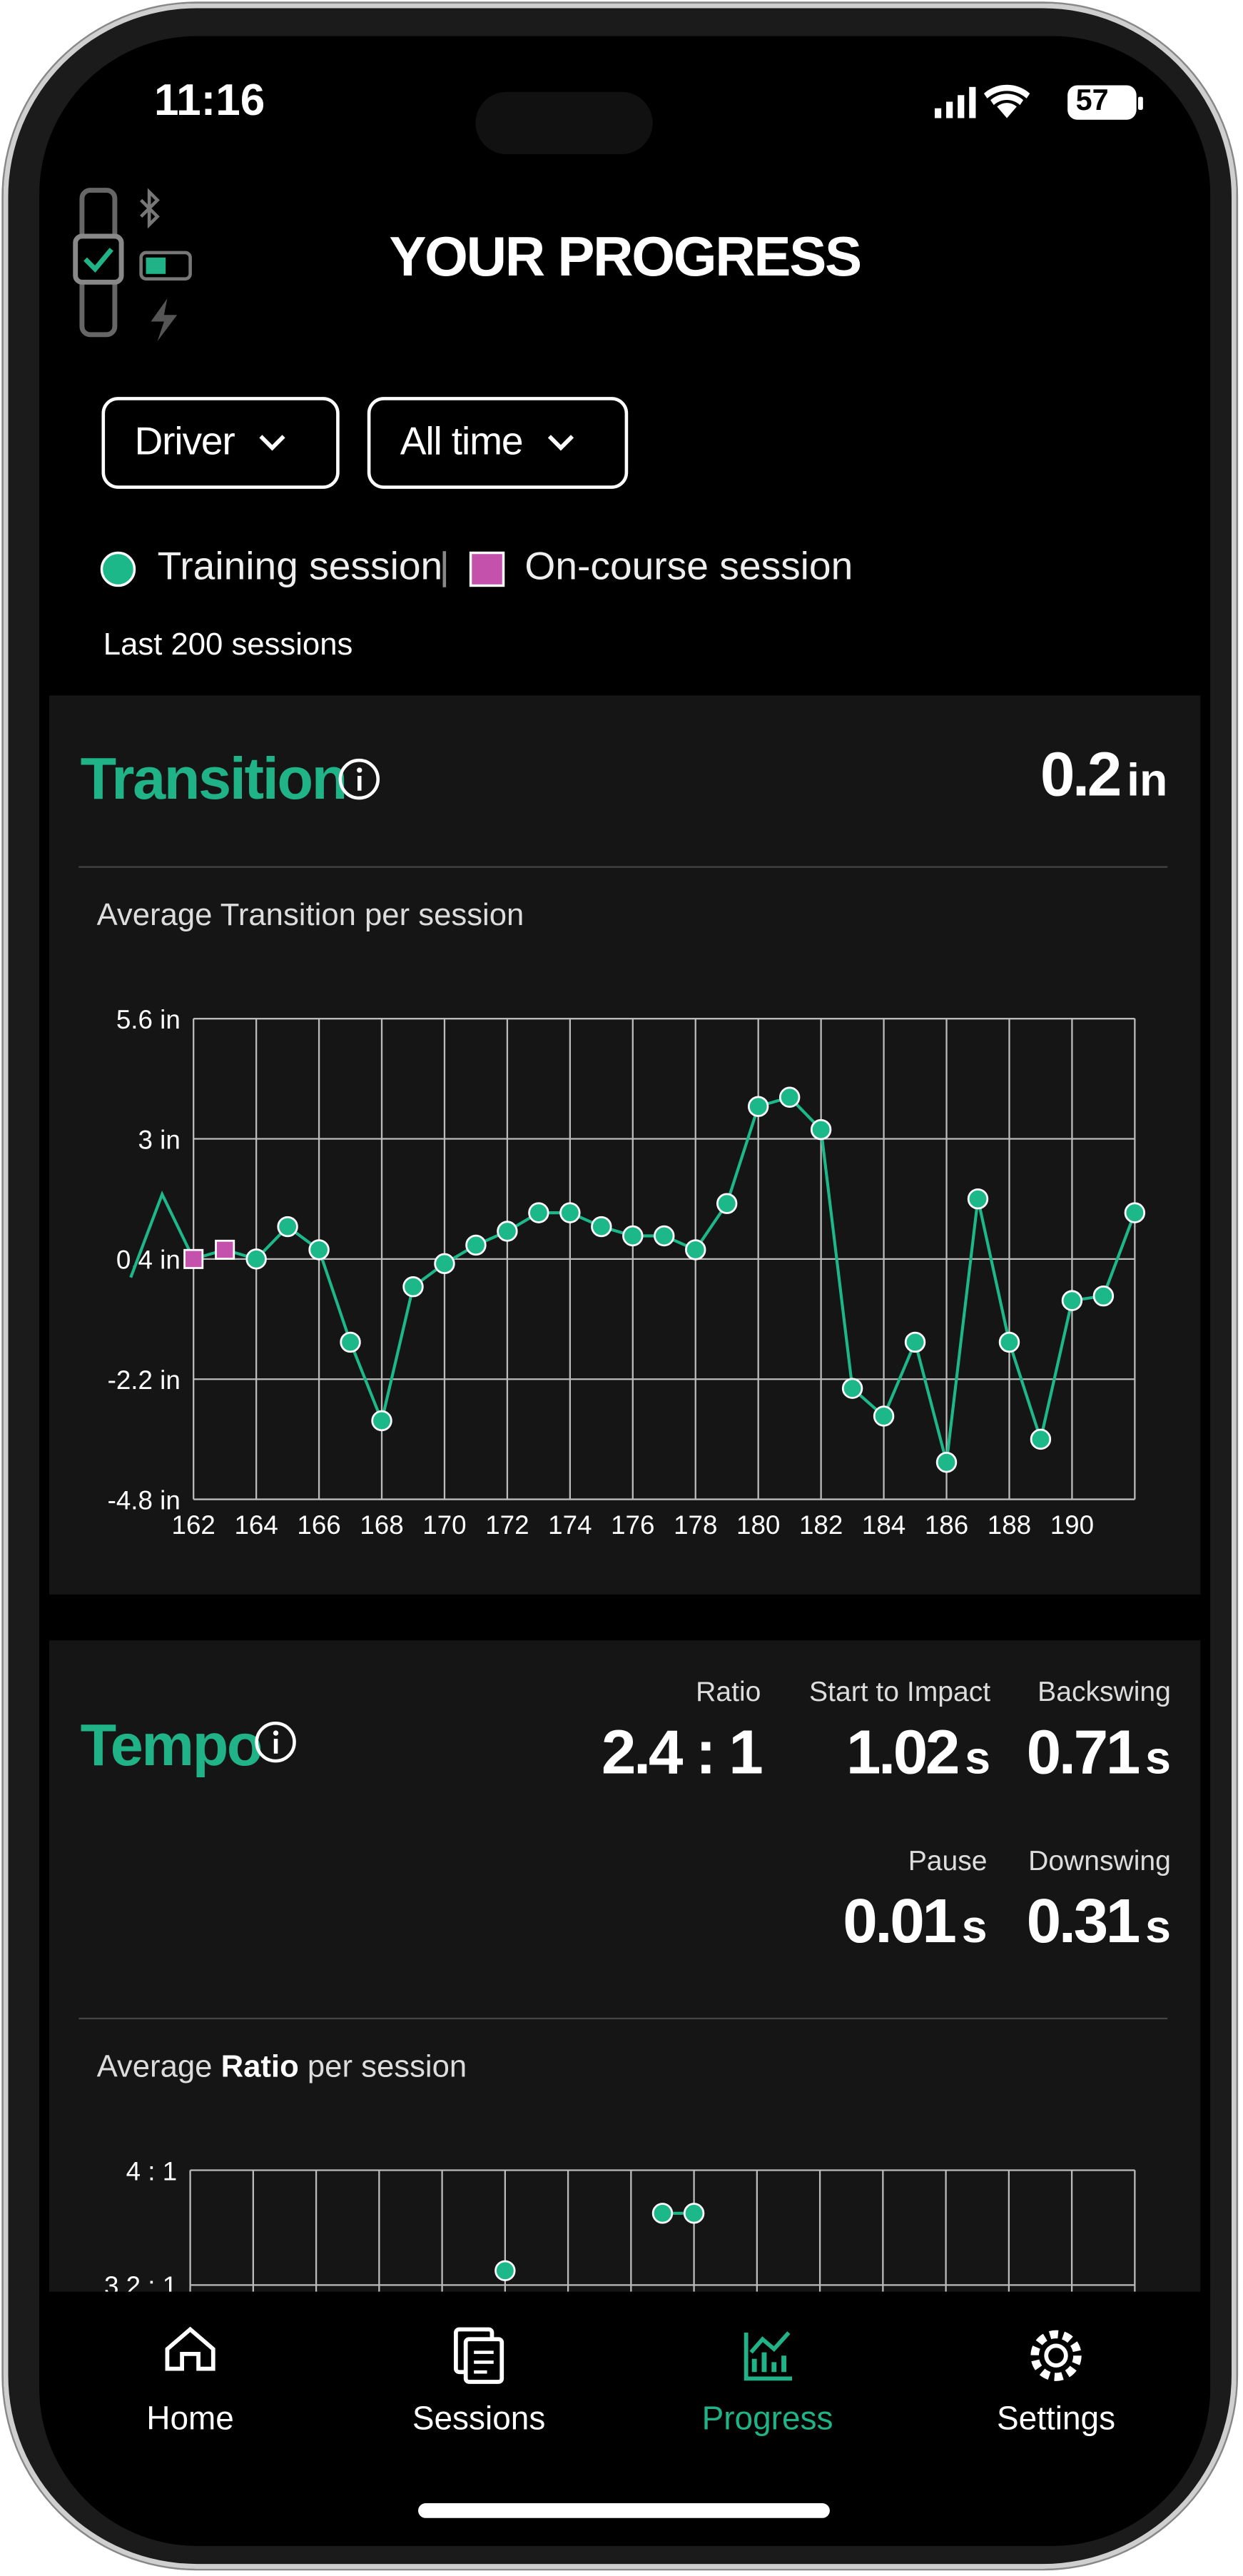 Image resolution: width=1243 pixels, height=2576 pixels. Describe the element at coordinates (144, 1380) in the screenshot. I see `y-tick-label: -2.2 in` at that location.